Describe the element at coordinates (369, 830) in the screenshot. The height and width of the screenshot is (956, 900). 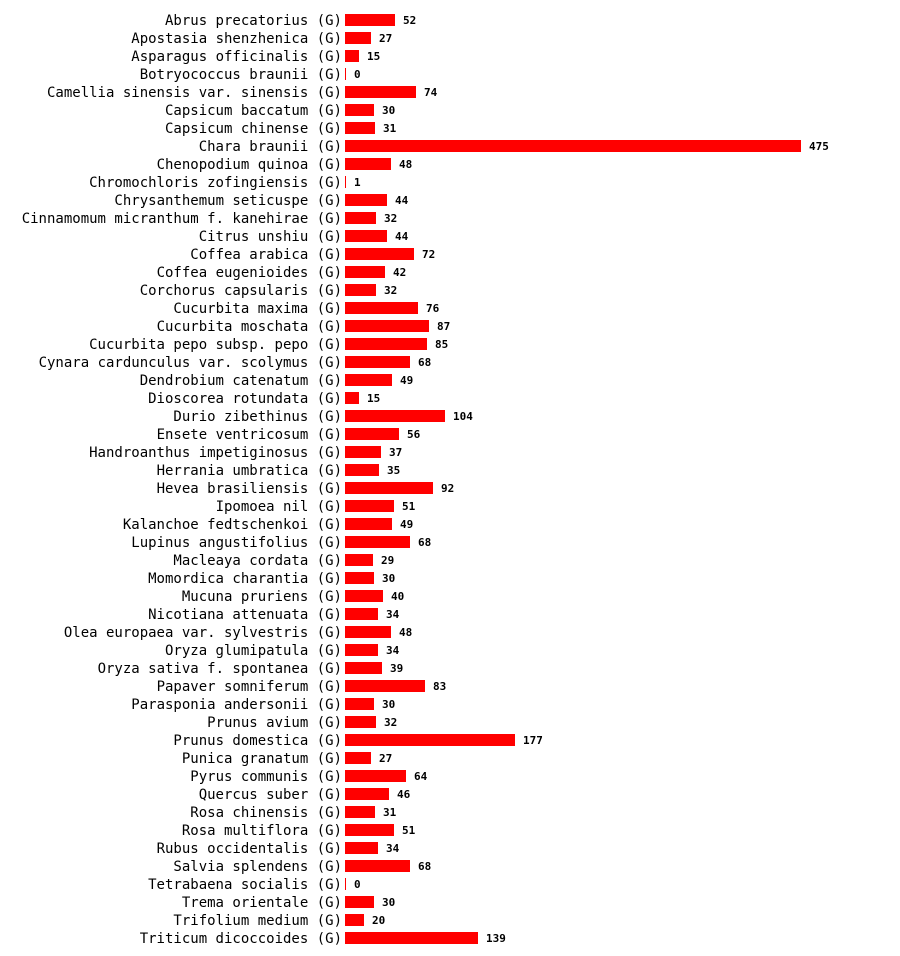
I see `bar-rosa-multiflora` at that location.